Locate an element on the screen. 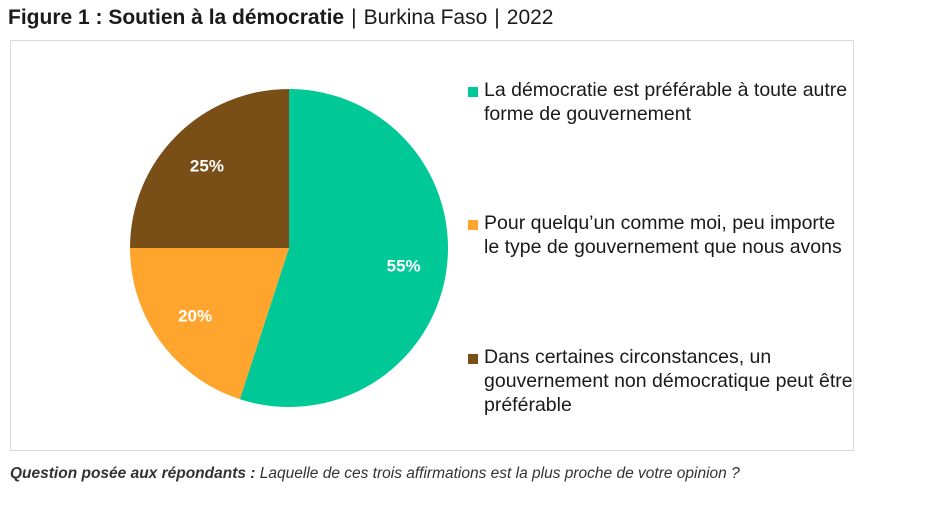 This screenshot has height=506, width=930. figure-title-main: Figure 1 : Soutien à la démocratie is located at coordinates (176, 17).